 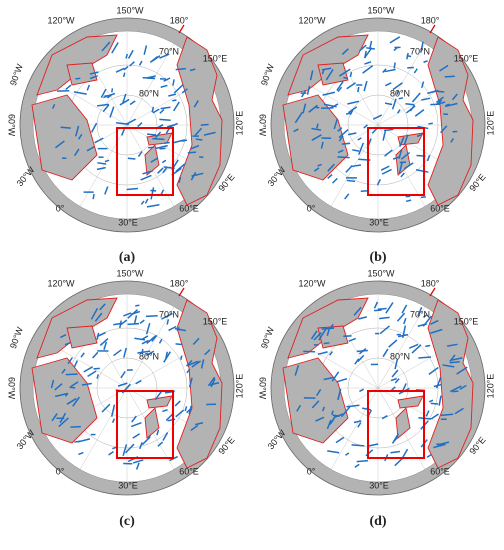 I want to click on panel-caption: (b), so click(x=377, y=257).